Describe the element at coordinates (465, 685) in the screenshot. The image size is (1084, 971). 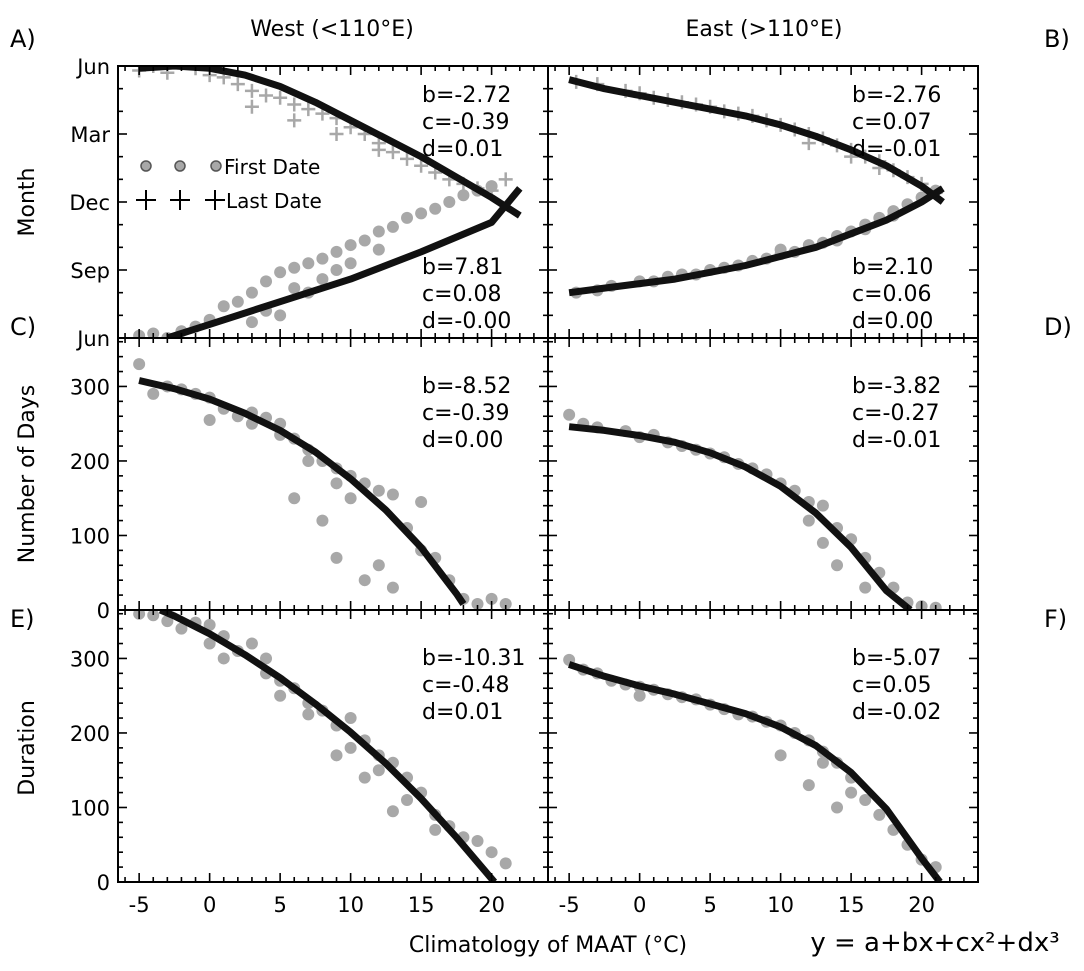
I see `panel-e-stat-c: c=-0.48` at that location.